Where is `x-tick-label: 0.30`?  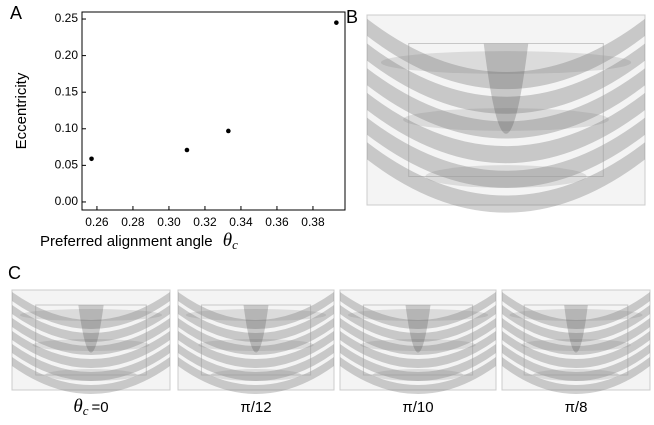 x-tick-label: 0.30 is located at coordinates (169, 222).